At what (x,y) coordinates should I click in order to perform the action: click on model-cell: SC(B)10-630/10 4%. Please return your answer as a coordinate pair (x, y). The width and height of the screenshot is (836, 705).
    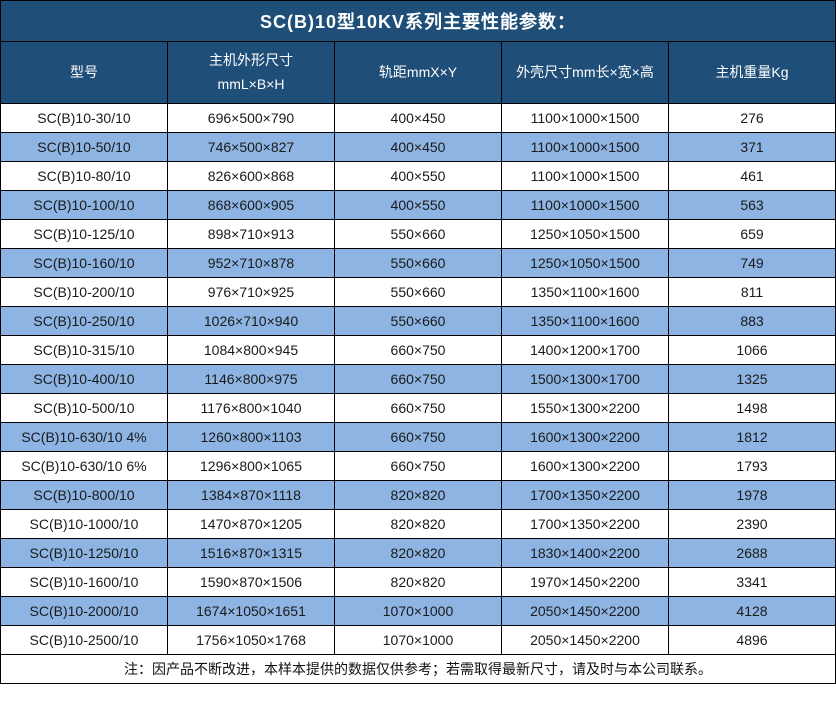
    Looking at the image, I should click on (84, 437).